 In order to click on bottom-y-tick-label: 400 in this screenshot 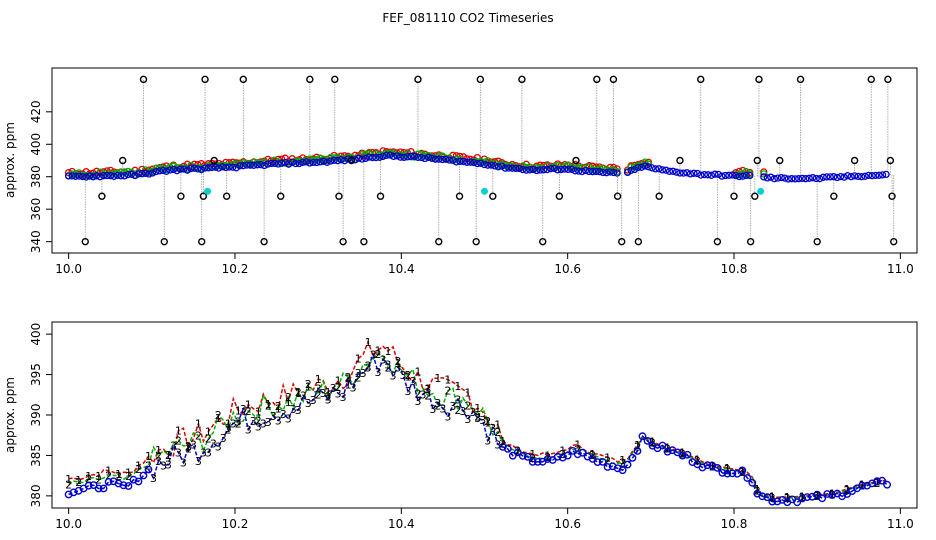, I will do `click(36, 334)`.